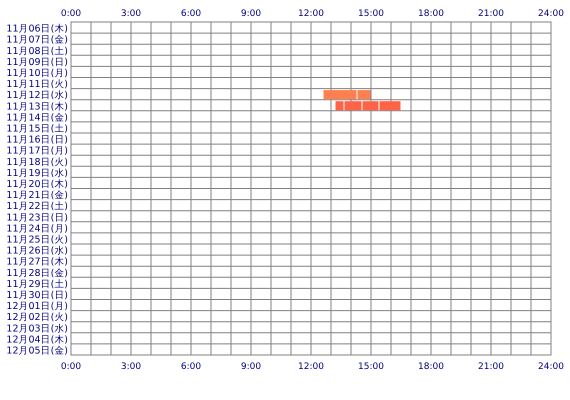 The image size is (570, 400). What do you see at coordinates (131, 367) in the screenshot?
I see `x2-tick-label: 3:00` at bounding box center [131, 367].